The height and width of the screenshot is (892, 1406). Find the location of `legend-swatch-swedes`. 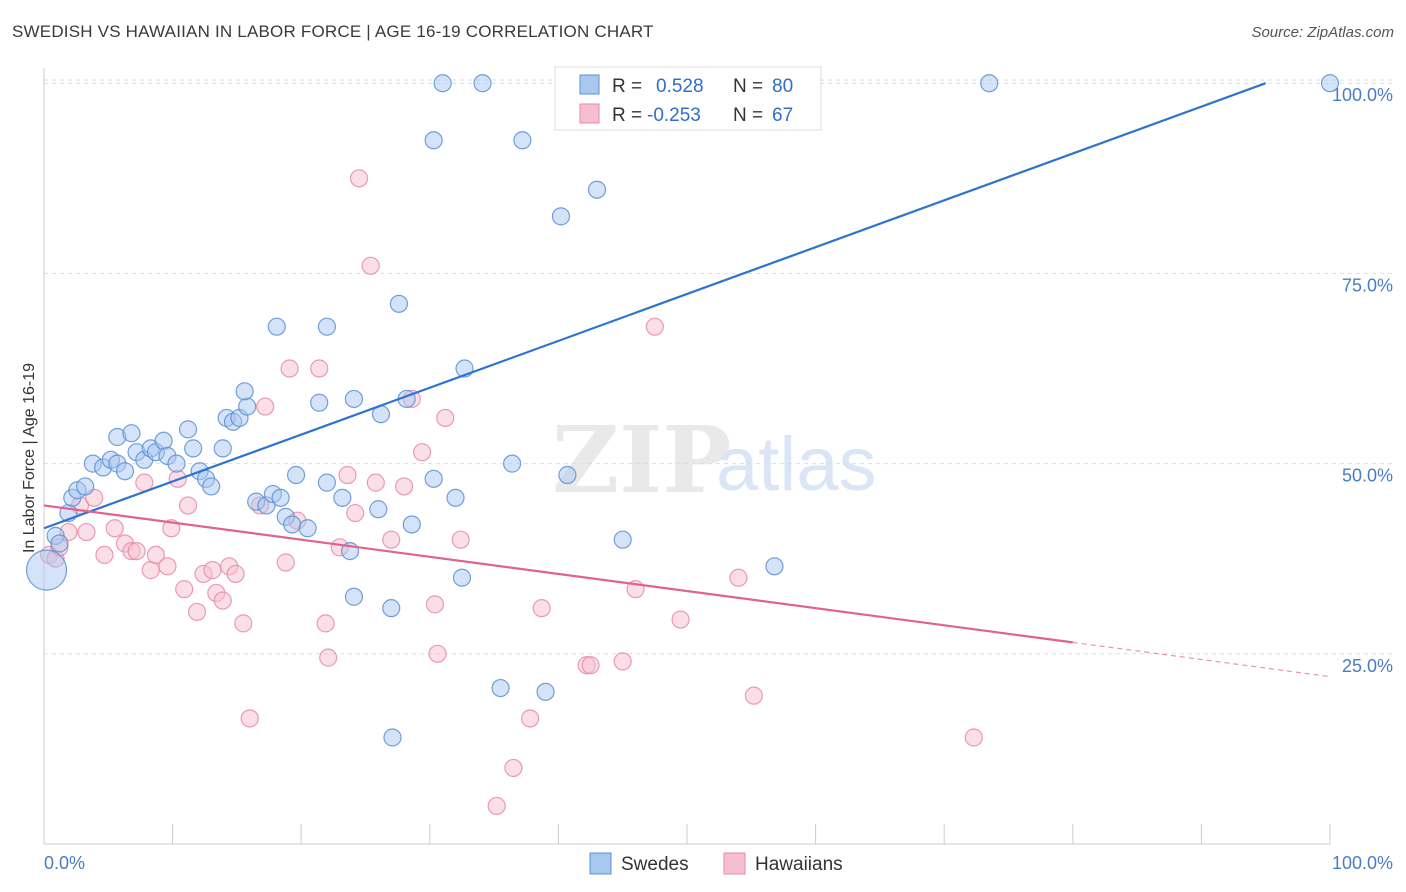

legend-swatch-swedes is located at coordinates (600, 863).